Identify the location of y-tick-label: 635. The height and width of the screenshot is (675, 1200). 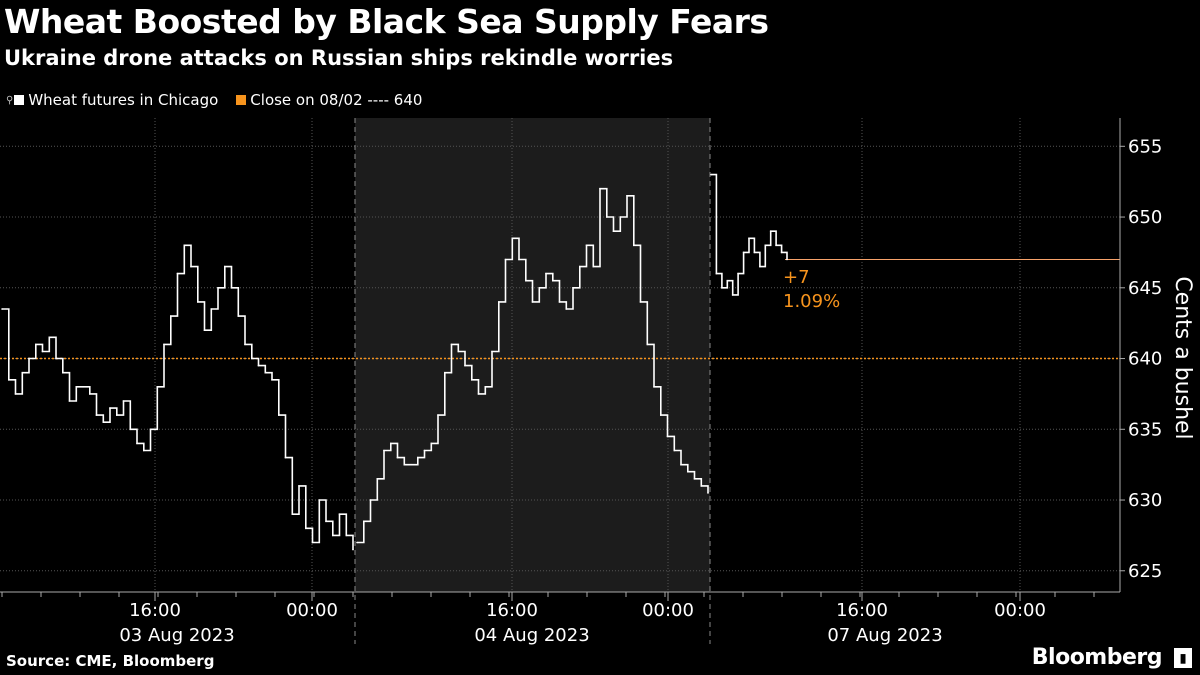
(1145, 429).